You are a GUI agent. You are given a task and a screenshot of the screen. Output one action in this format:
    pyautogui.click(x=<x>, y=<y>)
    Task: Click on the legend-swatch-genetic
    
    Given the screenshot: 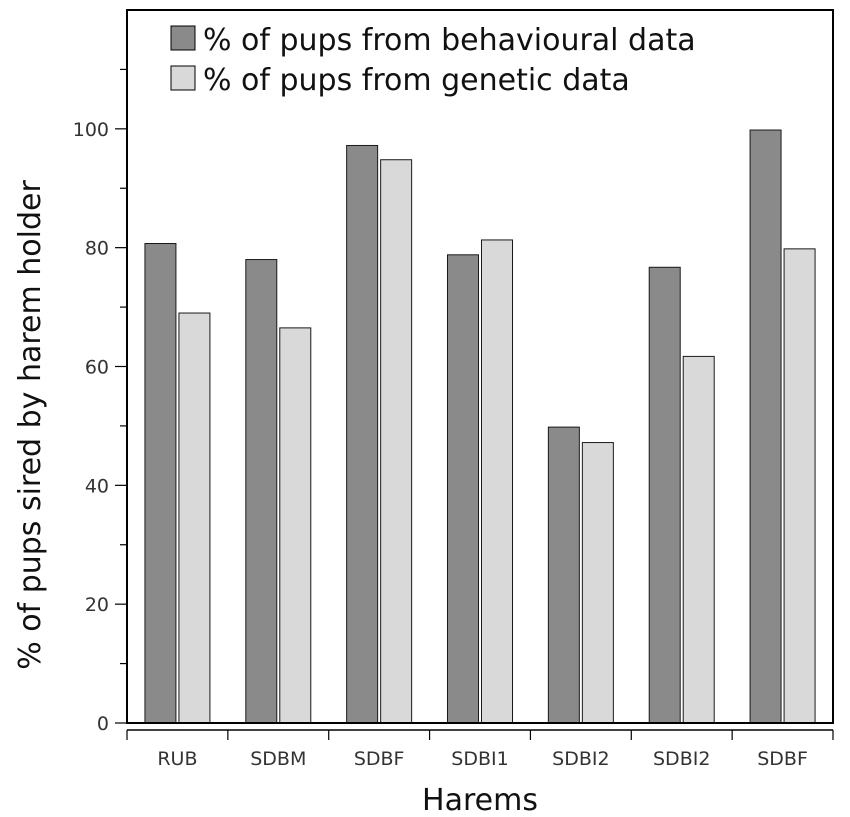 What is the action you would take?
    pyautogui.click(x=183, y=78)
    